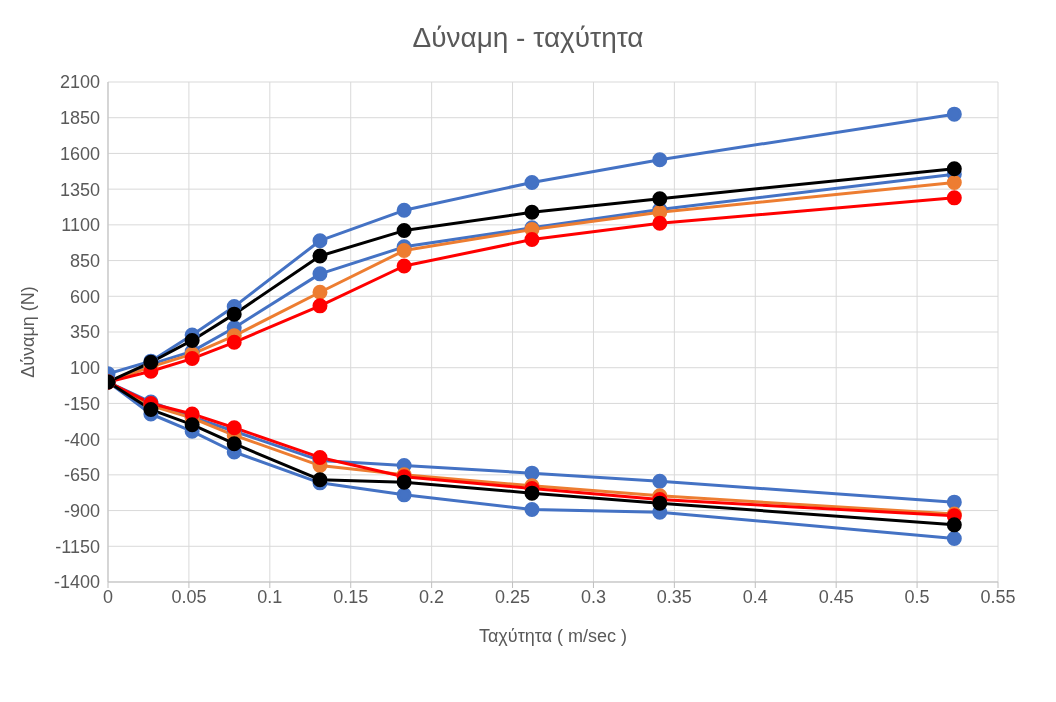 This screenshot has width=1056, height=702. What do you see at coordinates (513, 596) in the screenshot?
I see `x-tick-label: 0.25` at bounding box center [513, 596].